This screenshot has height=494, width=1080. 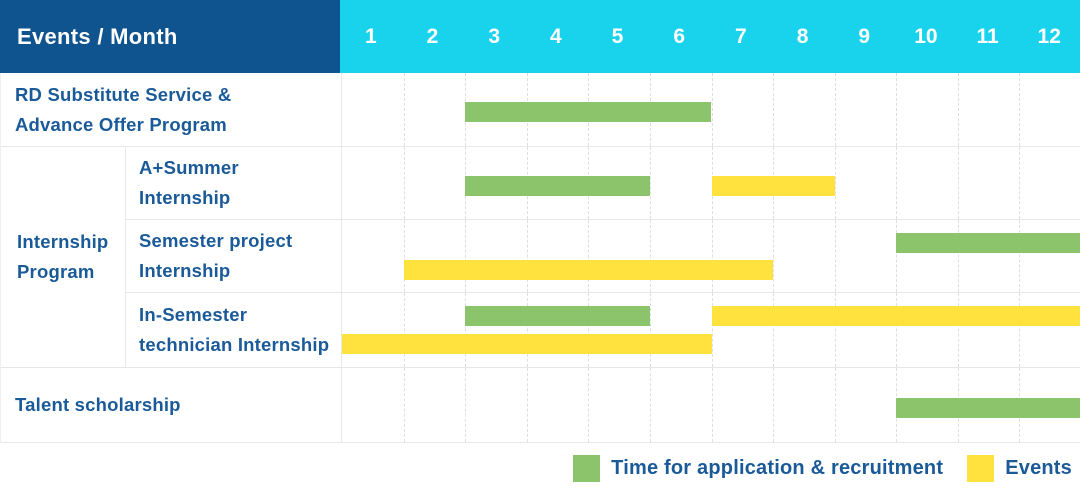 I want to click on month-label-4: 4, so click(x=556, y=36).